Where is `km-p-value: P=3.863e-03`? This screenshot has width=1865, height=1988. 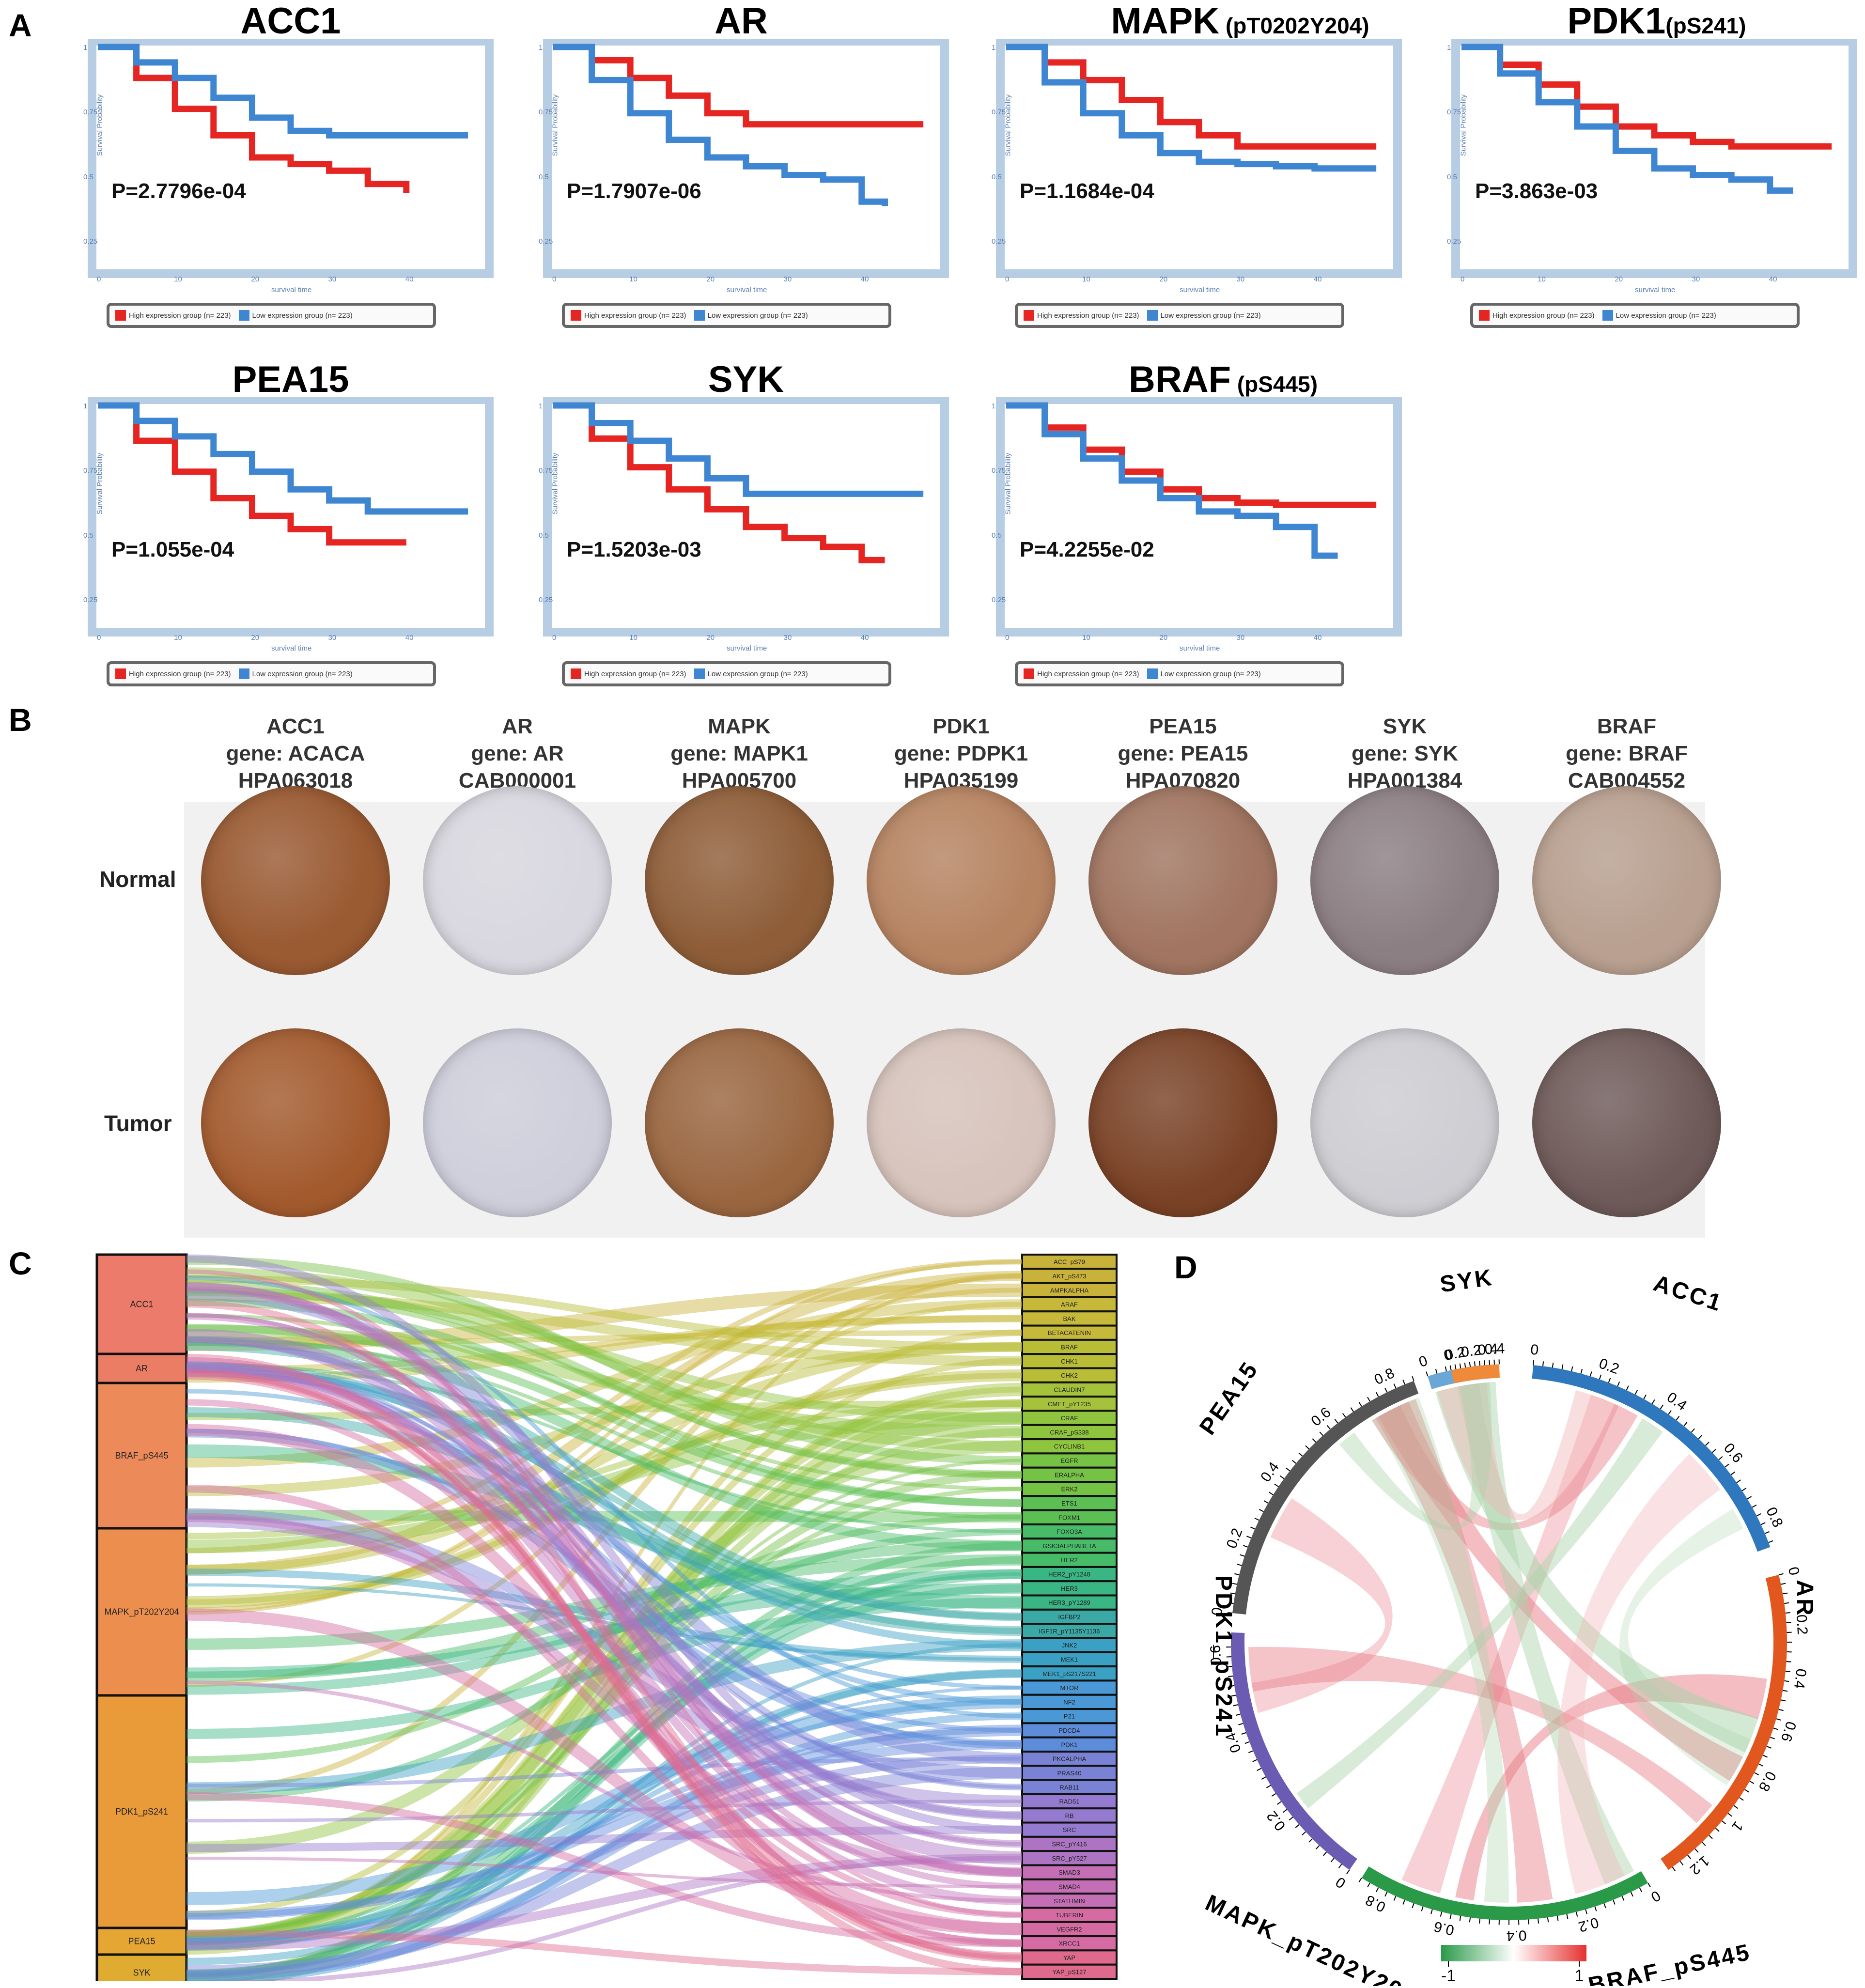 km-p-value: P=3.863e-03 is located at coordinates (1536, 191).